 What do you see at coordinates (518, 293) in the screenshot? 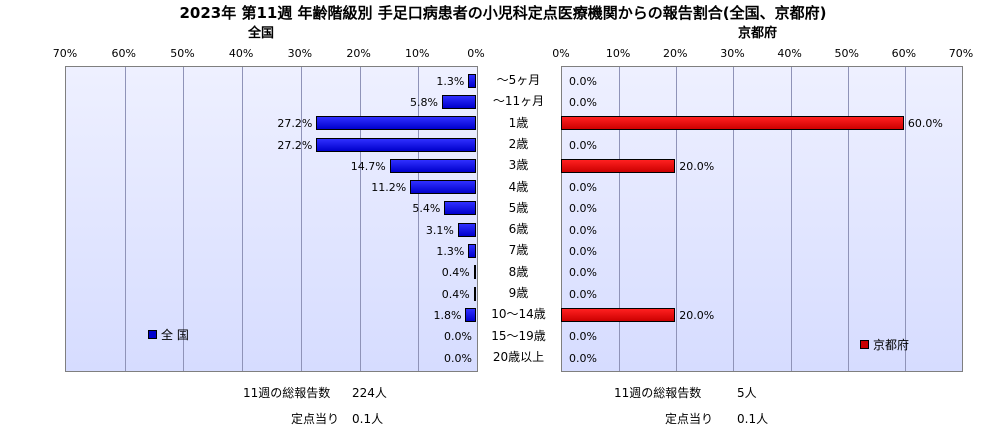
I see `category-label: 9歳` at bounding box center [518, 293].